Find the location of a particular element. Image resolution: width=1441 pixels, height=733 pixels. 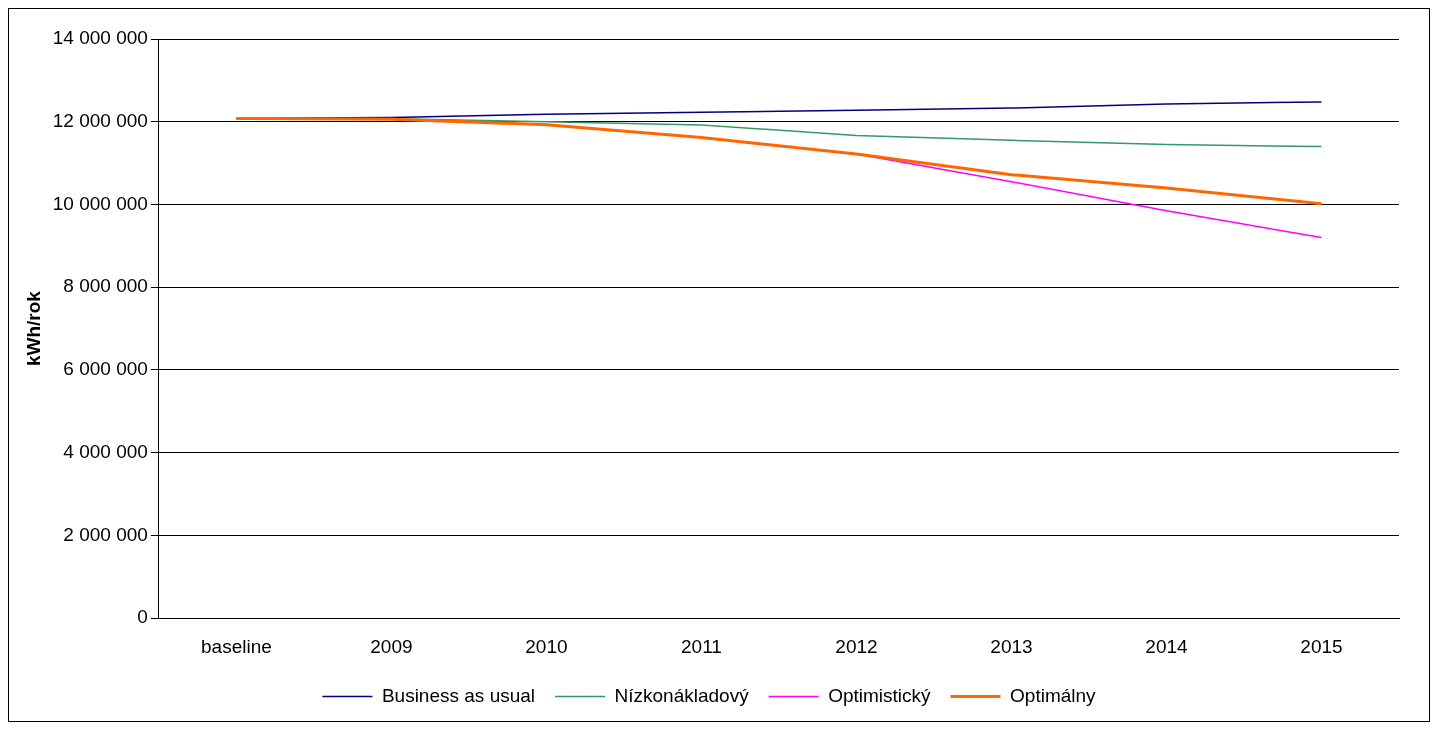

y-tick-label: 0 is located at coordinates (142, 617).